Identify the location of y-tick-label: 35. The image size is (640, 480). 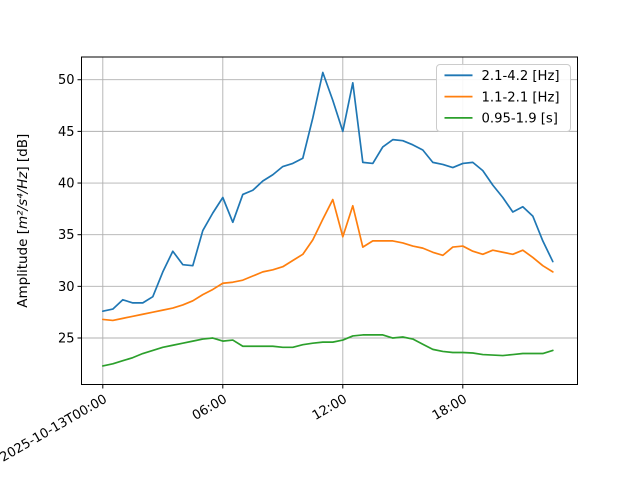
(66, 235).